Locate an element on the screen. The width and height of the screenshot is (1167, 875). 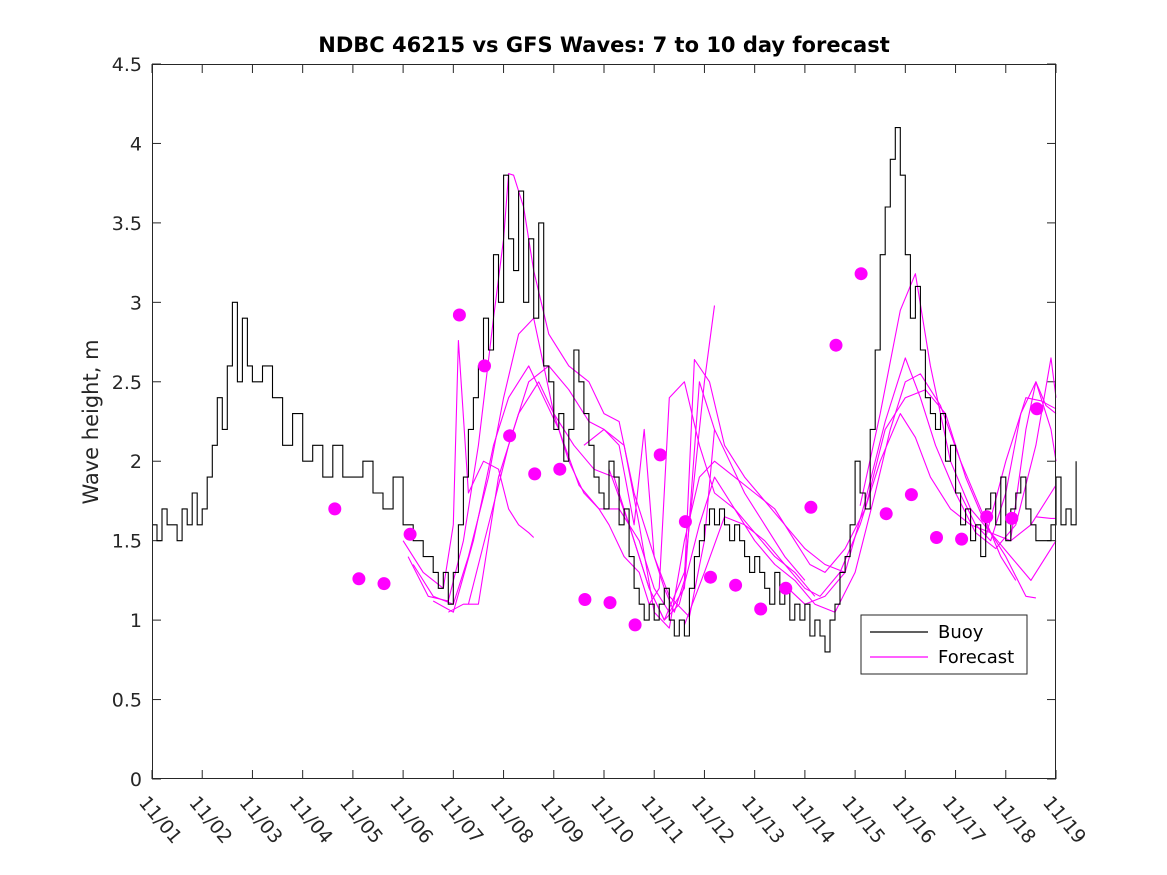
legend-box is located at coordinates (944, 644).